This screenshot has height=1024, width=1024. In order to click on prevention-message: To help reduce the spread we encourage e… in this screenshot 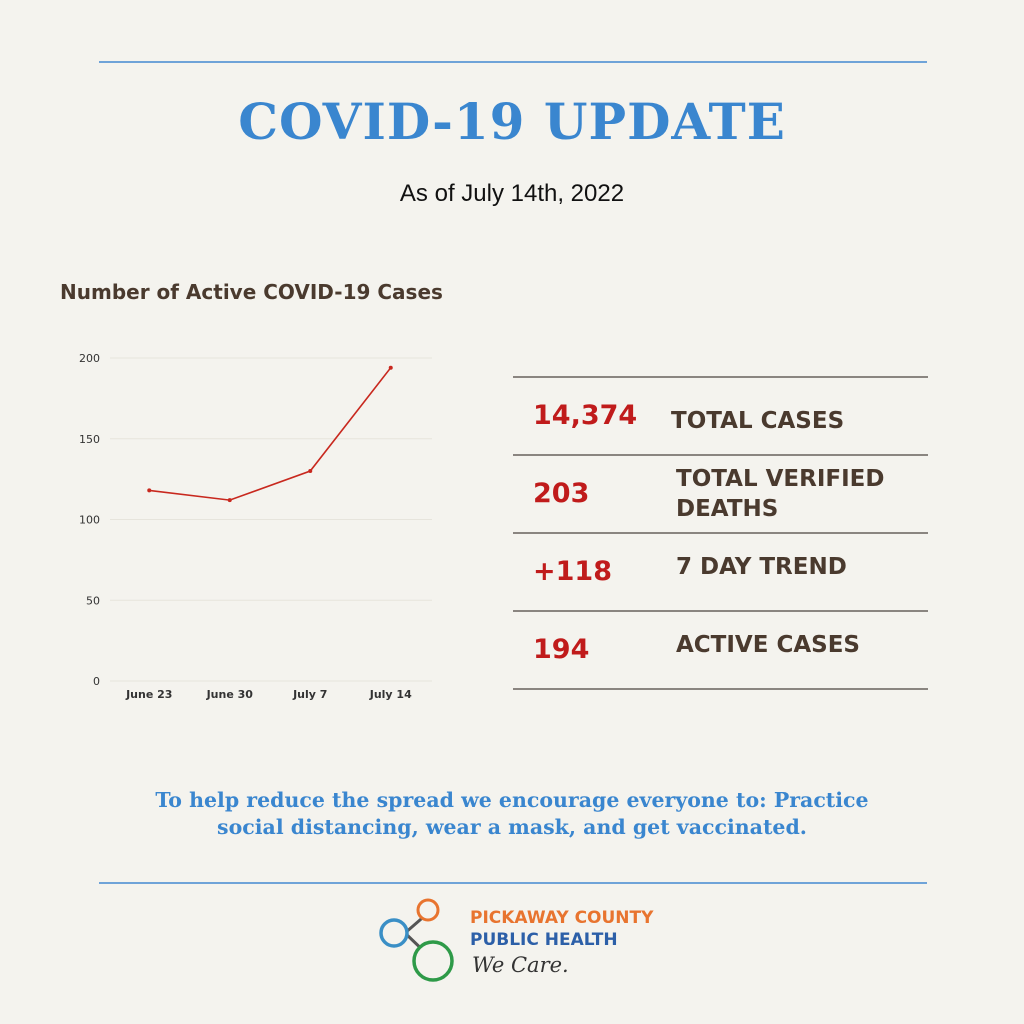, I will do `click(512, 813)`.